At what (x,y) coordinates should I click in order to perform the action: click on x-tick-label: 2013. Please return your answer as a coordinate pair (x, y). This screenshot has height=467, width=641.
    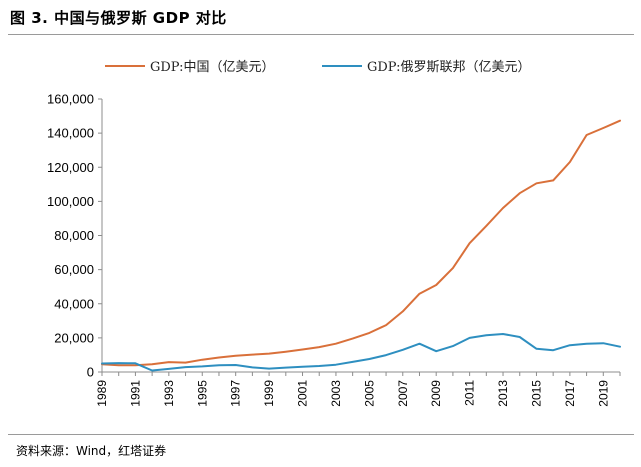
    Looking at the image, I should click on (503, 393).